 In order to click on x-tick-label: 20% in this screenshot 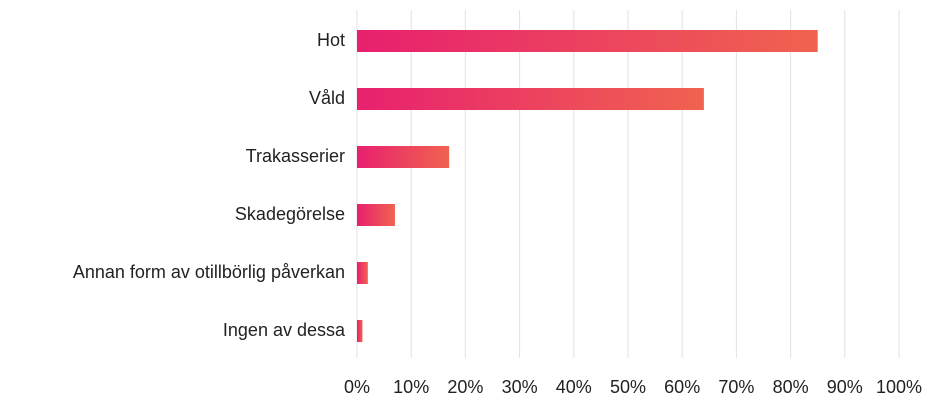, I will do `click(465, 387)`.